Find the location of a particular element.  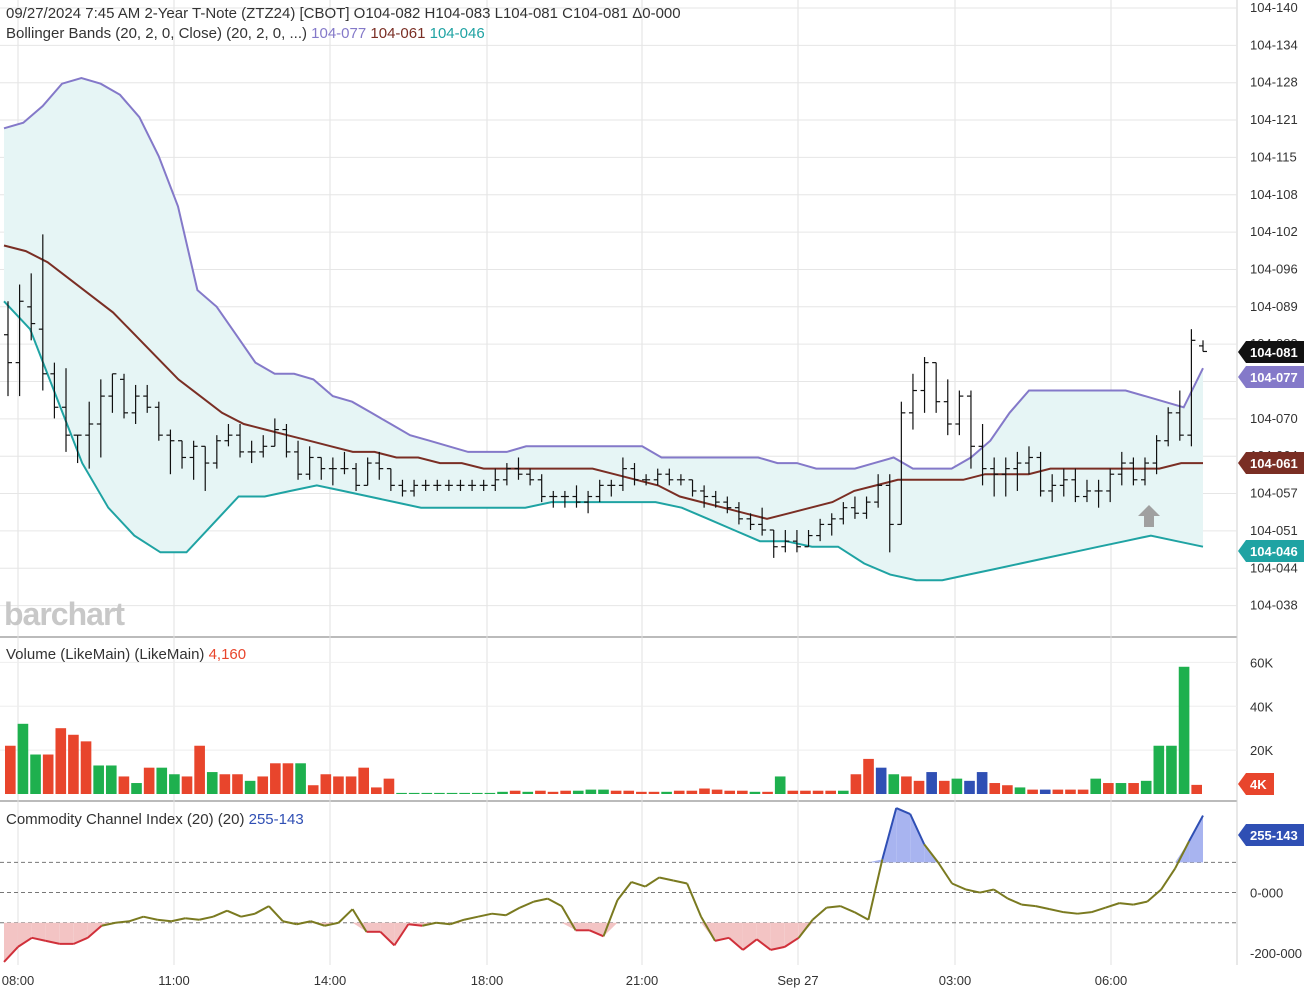

cci-panel is located at coordinates (603, 885).